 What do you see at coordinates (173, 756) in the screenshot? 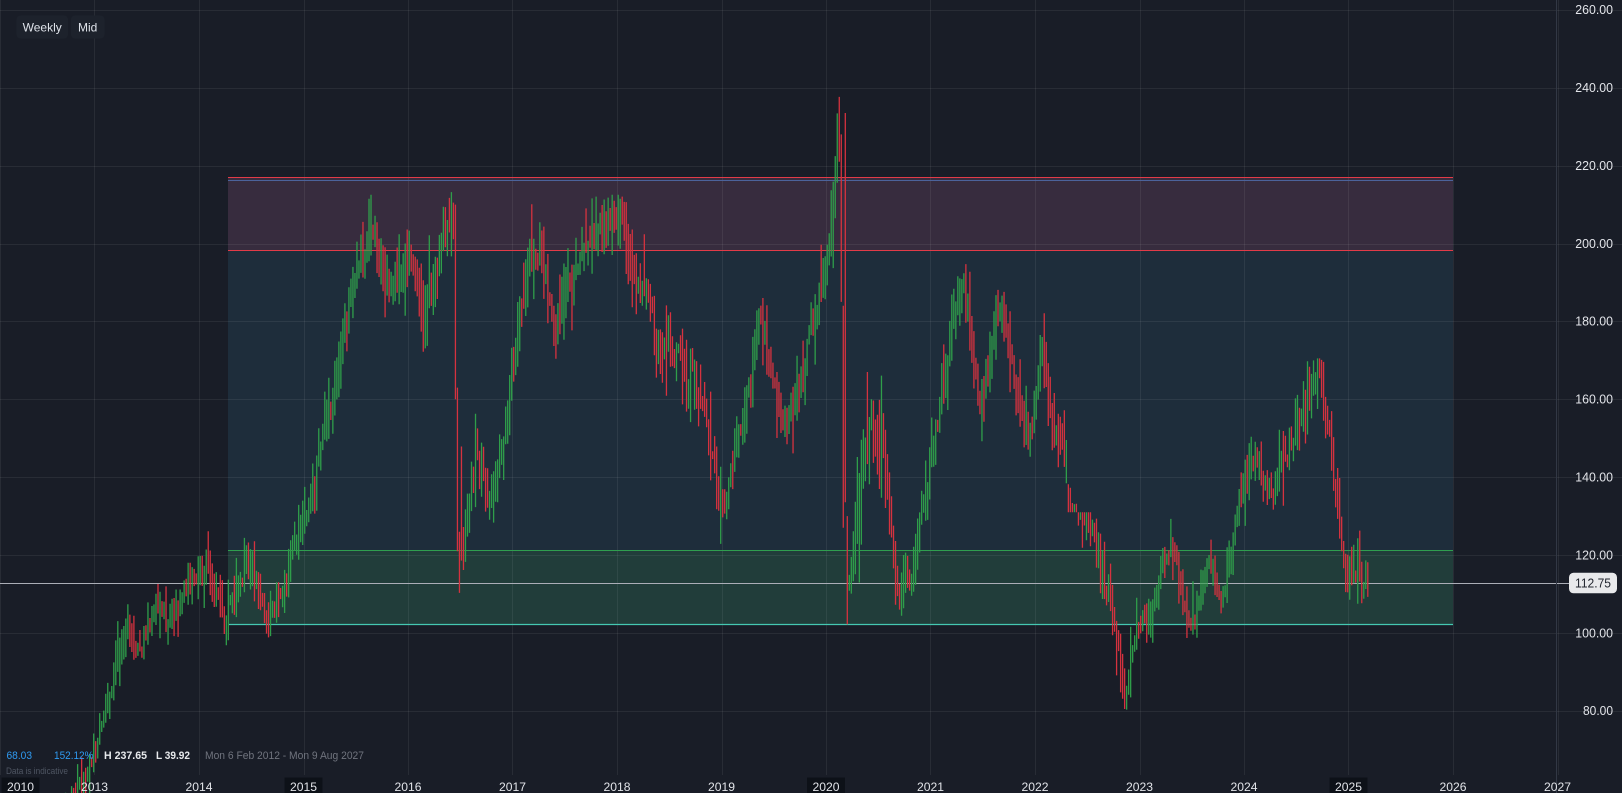
I see `svg-text: L 39.92` at bounding box center [173, 756].